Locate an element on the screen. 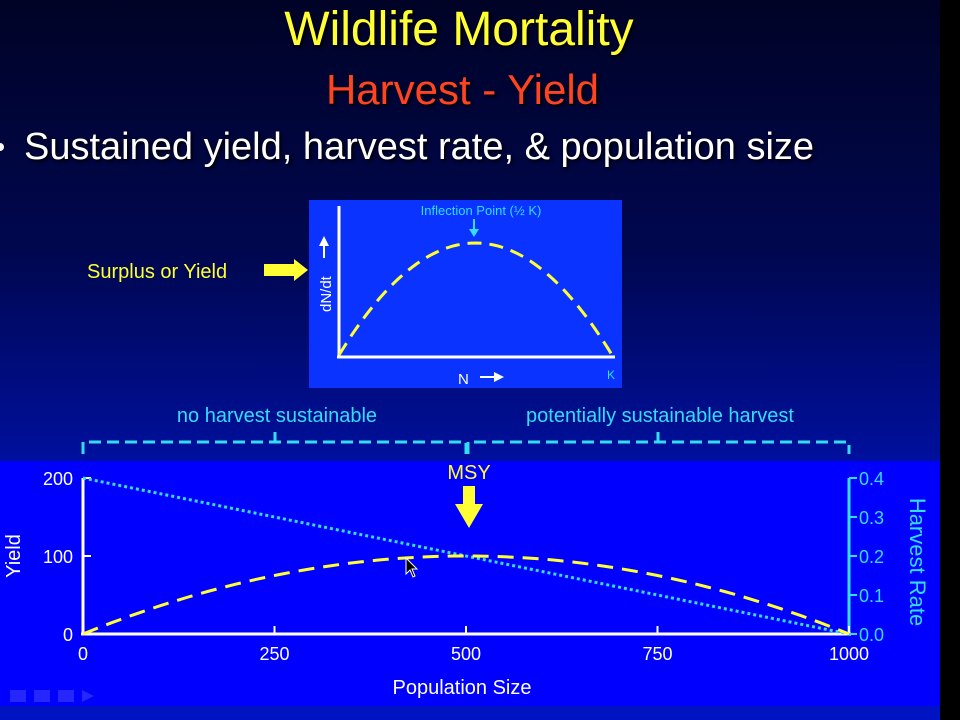  inset-inflection-label: Inflection Point (½ K) is located at coordinates (481, 210).